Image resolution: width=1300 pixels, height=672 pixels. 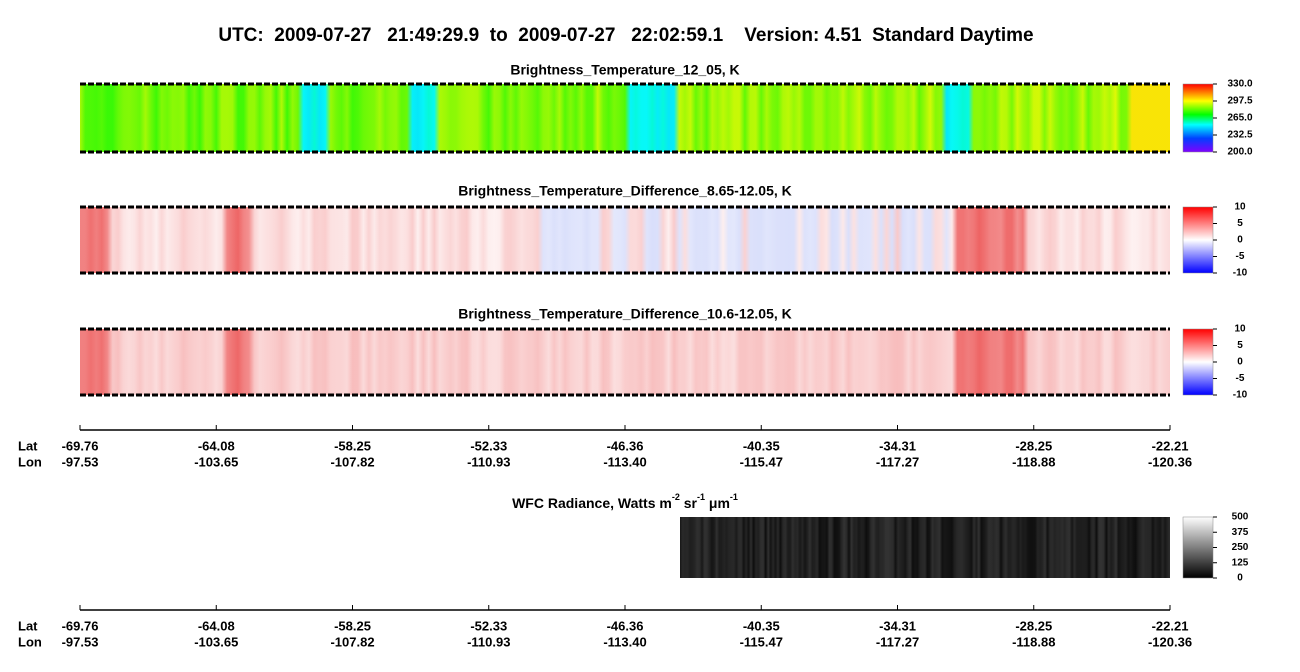 What do you see at coordinates (689, 503) in the screenshot?
I see `title-part: sr` at bounding box center [689, 503].